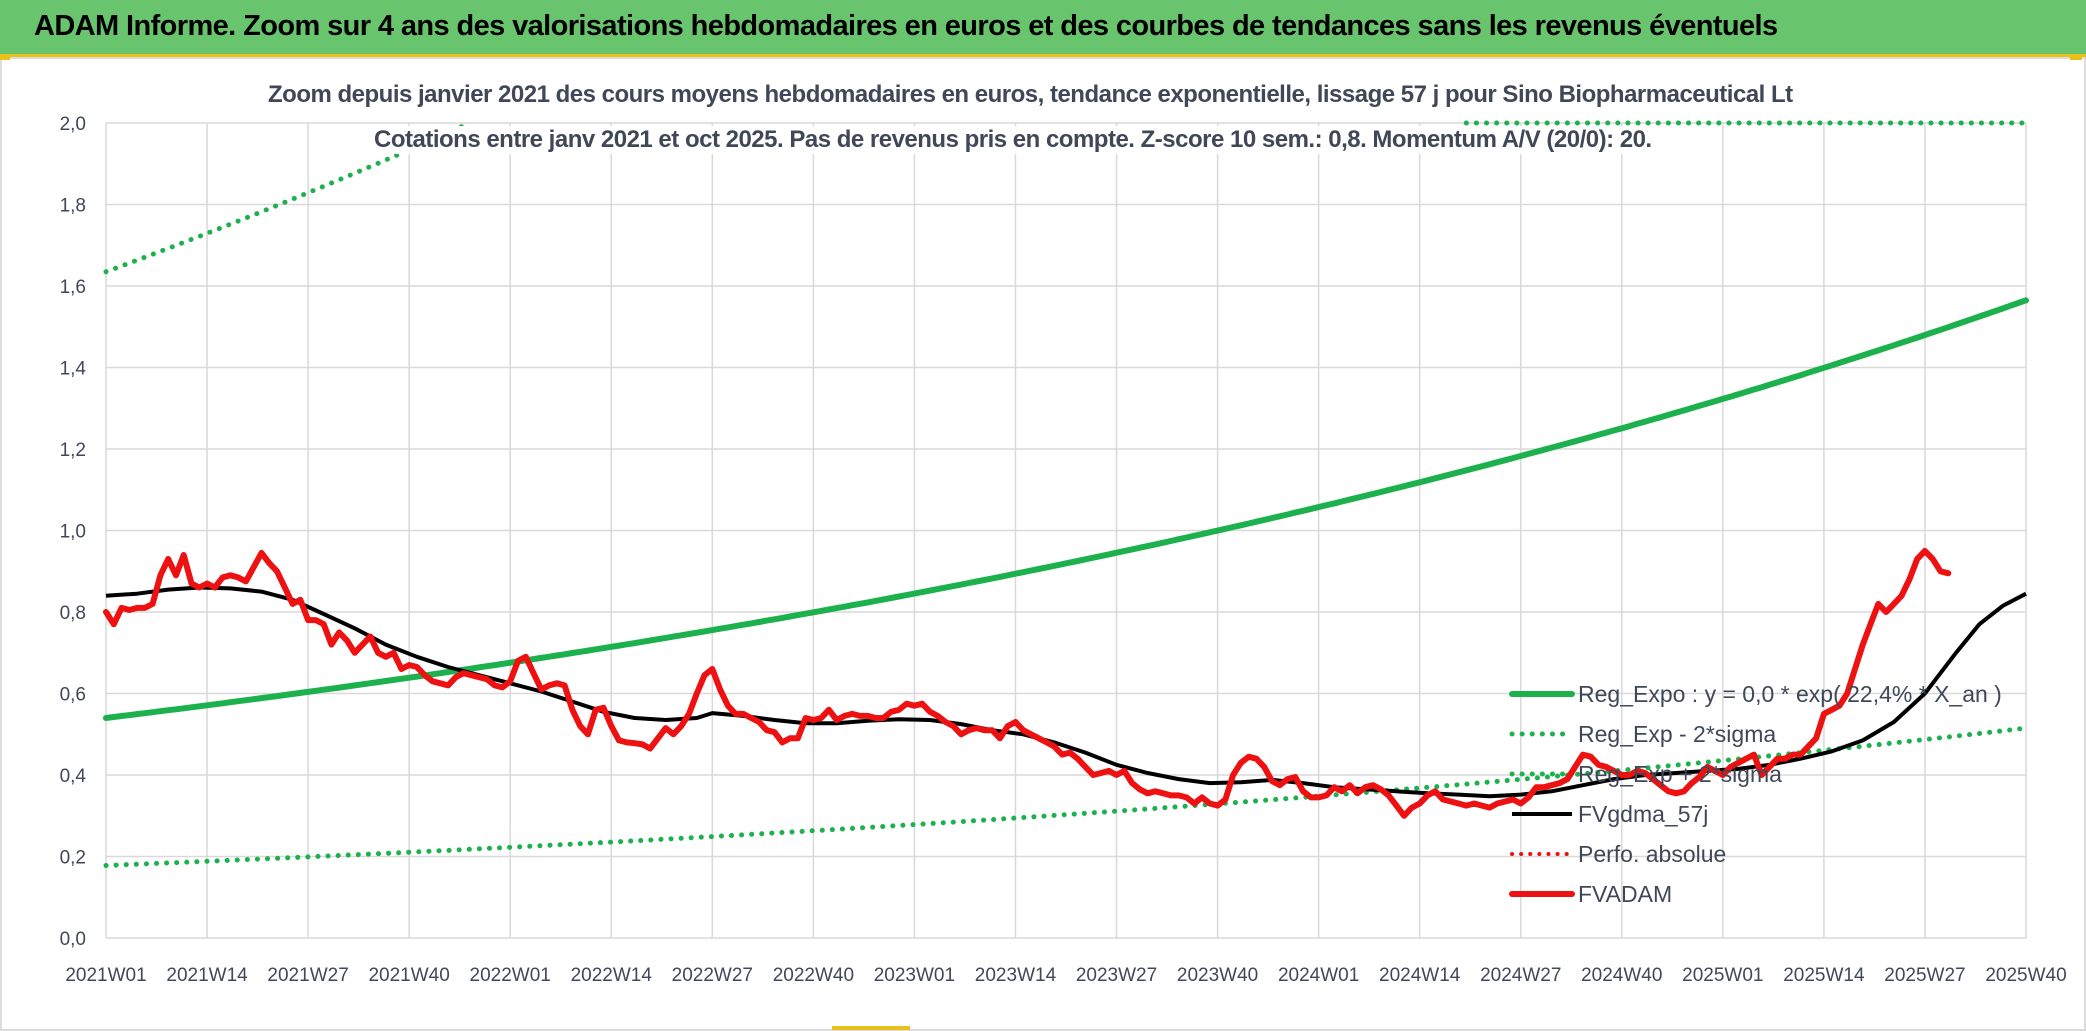 The height and width of the screenshot is (1031, 2086). Describe the element at coordinates (1677, 734) in the screenshot. I see `legend-label-2: Reg_Exp - 2*sigma` at that location.